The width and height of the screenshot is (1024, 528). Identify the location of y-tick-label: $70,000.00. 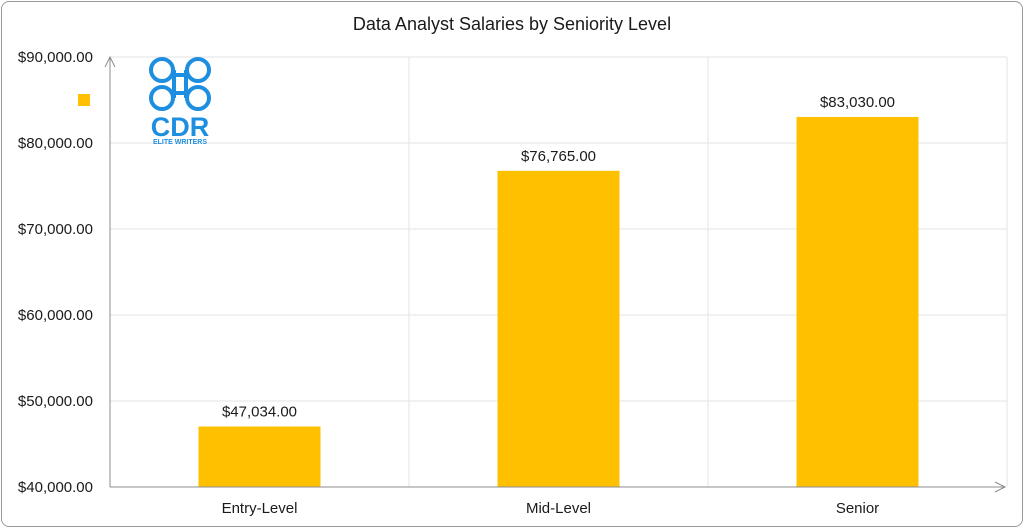
(55, 229).